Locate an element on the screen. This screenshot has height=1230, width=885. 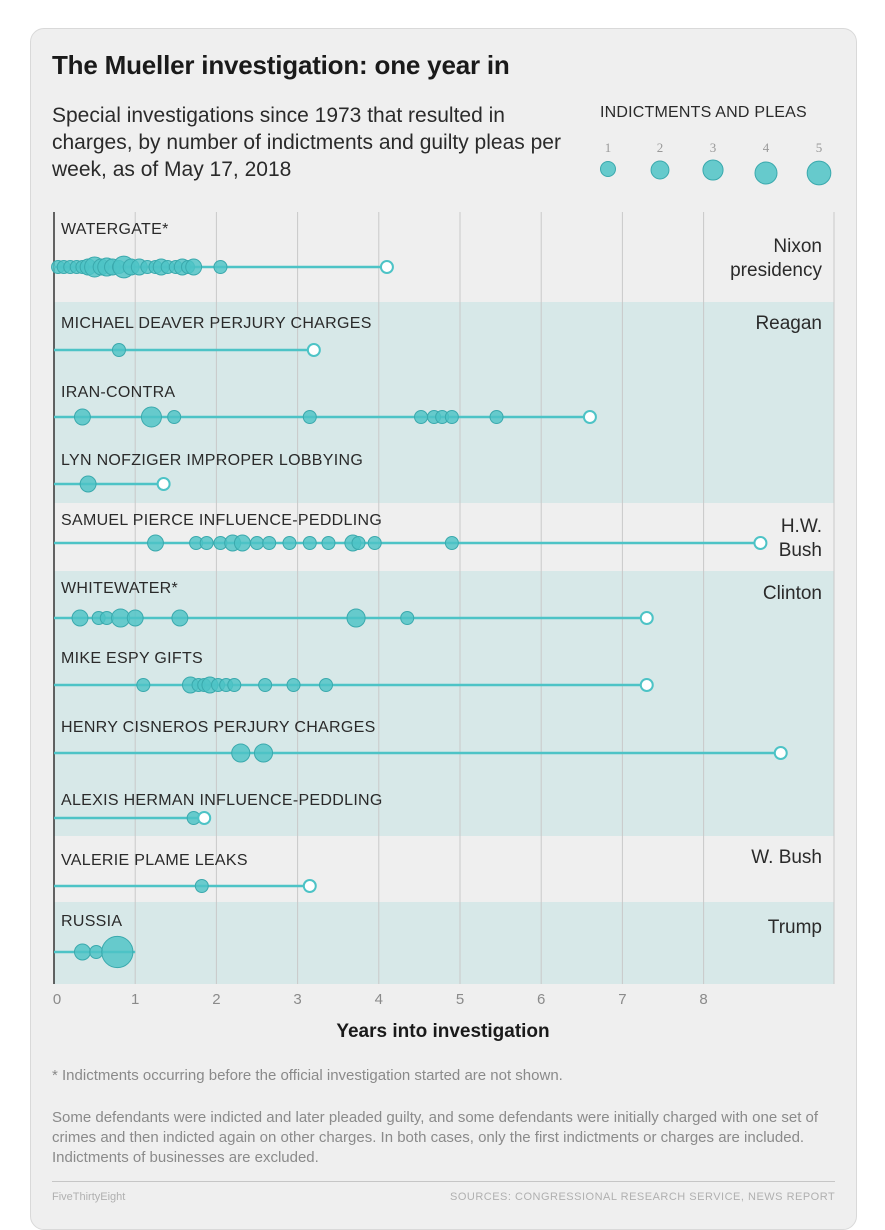
president-label: Clinton is located at coordinates (792, 593).